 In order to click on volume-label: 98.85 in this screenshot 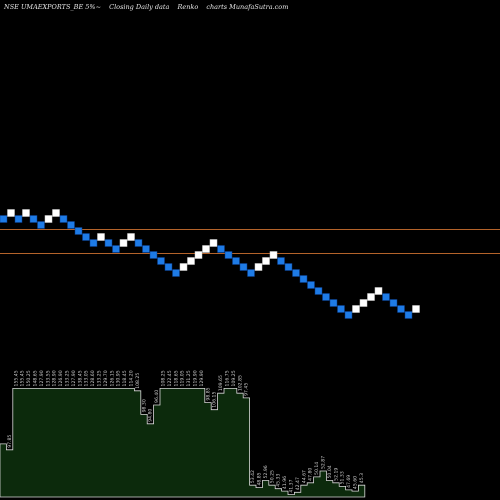, I will do `click(208, 393)`.